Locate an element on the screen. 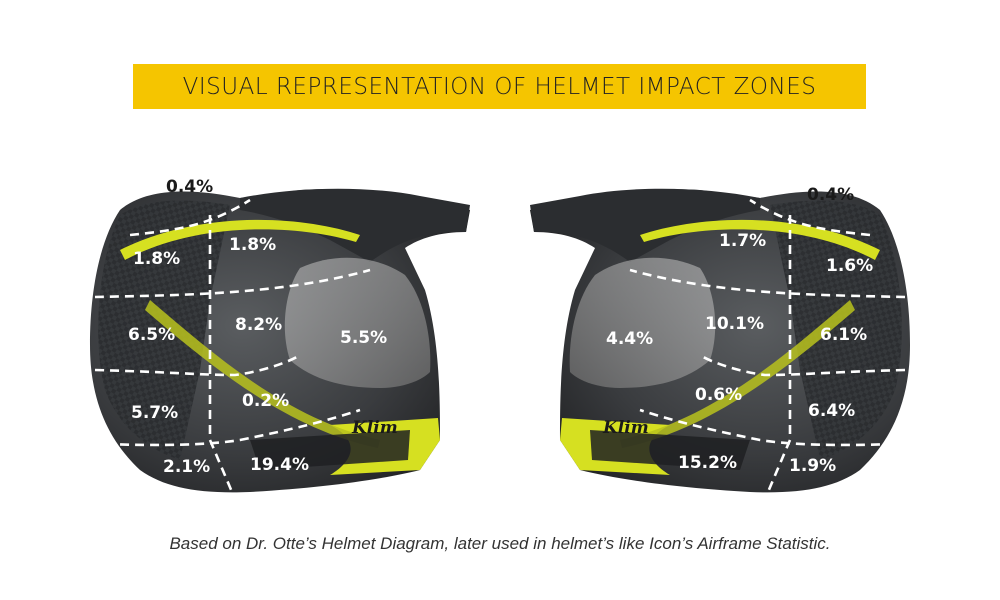 Image resolution: width=1000 pixels, height=600 pixels. left-zone-crown-label: 0.4% is located at coordinates (189, 187).